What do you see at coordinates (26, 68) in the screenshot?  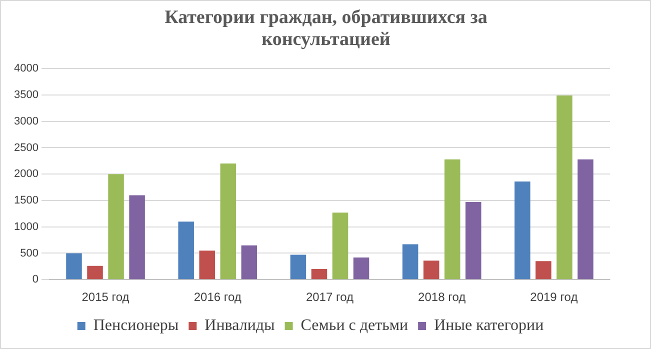 I see `y-tick-label: 4000` at bounding box center [26, 68].